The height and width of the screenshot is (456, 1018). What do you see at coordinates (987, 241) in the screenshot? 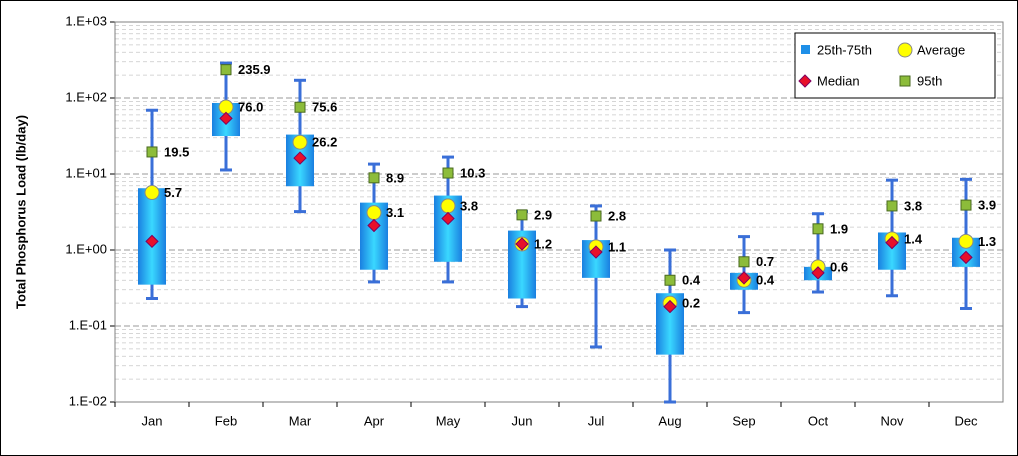
I see `value-label: 1.3` at bounding box center [987, 241].